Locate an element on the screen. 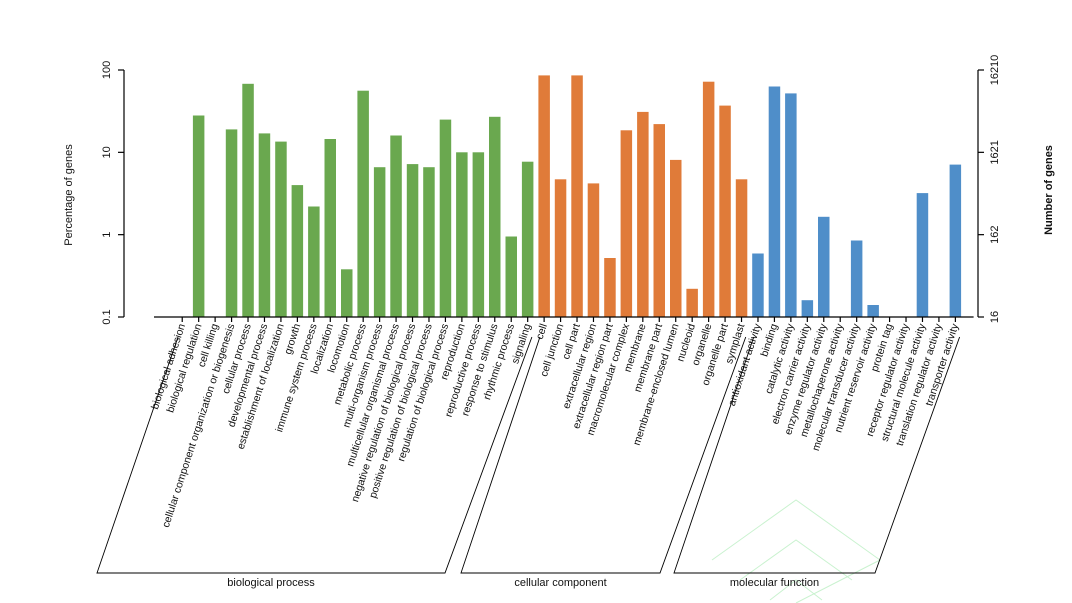 Image resolution: width=1072 pixels, height=603 pixels. group-label: molecular function is located at coordinates (774, 583).